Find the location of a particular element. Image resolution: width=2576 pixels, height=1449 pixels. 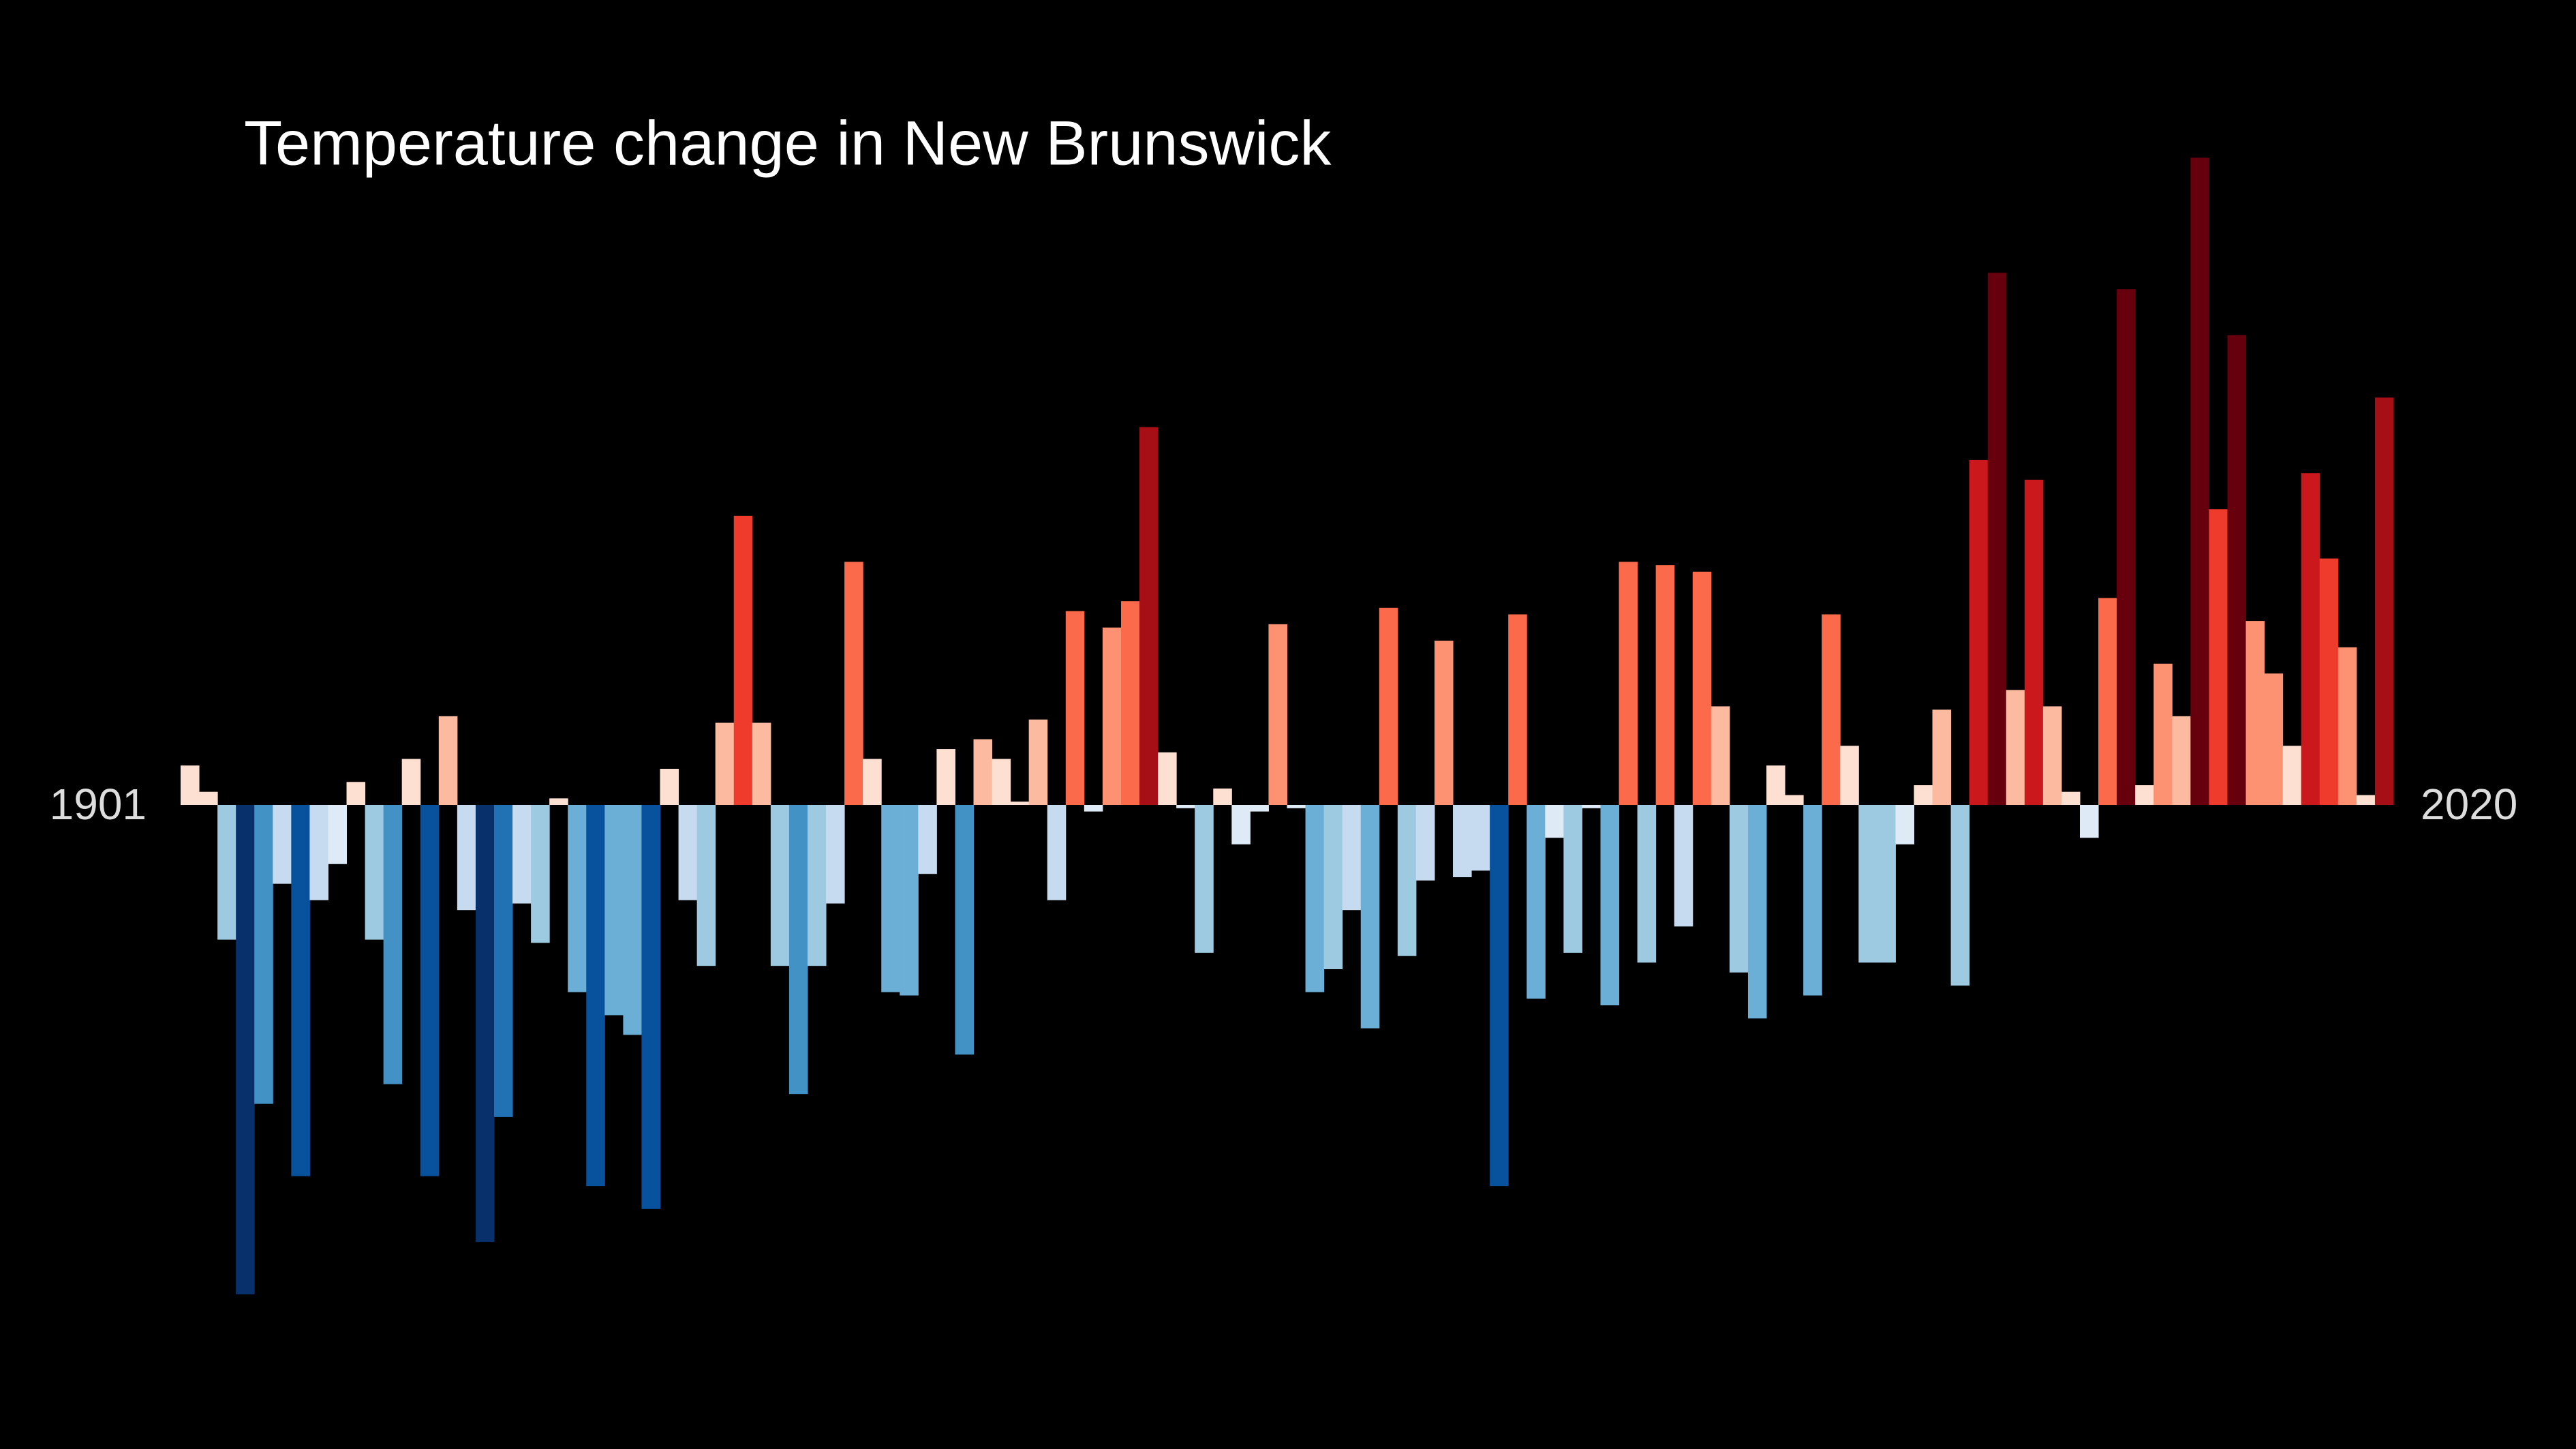

x-tick-label: 2020 is located at coordinates (2469, 805).